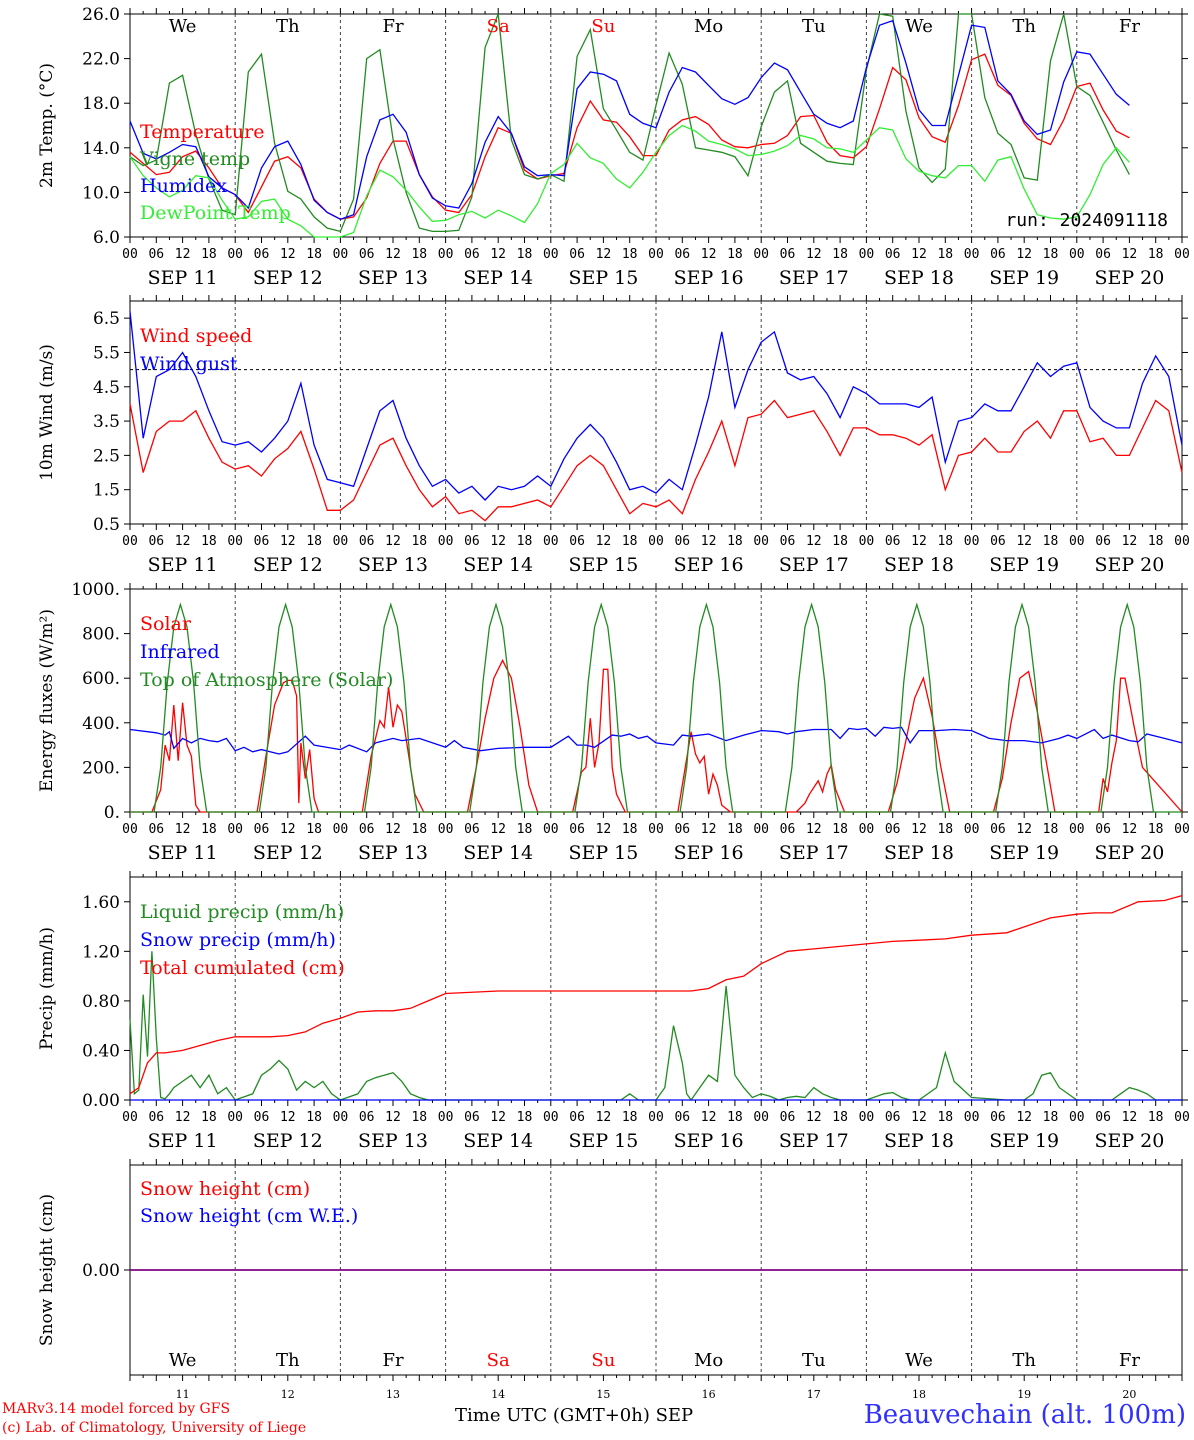 The height and width of the screenshot is (1440, 1194). I want to click on y-axis-label: Energy fluxes (W/m²), so click(47, 700).